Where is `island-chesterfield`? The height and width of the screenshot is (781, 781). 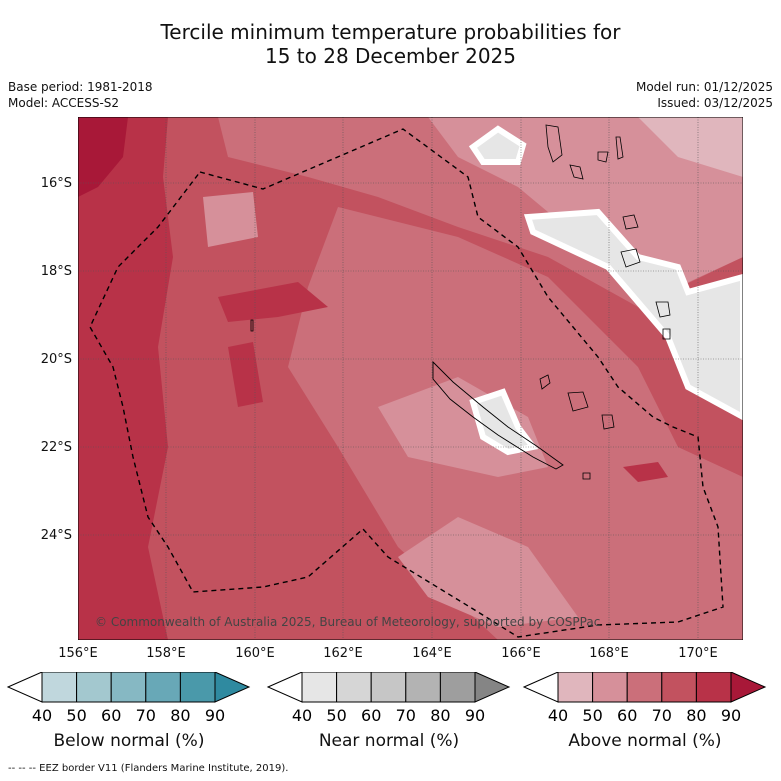 island-chesterfield is located at coordinates (252, 325).